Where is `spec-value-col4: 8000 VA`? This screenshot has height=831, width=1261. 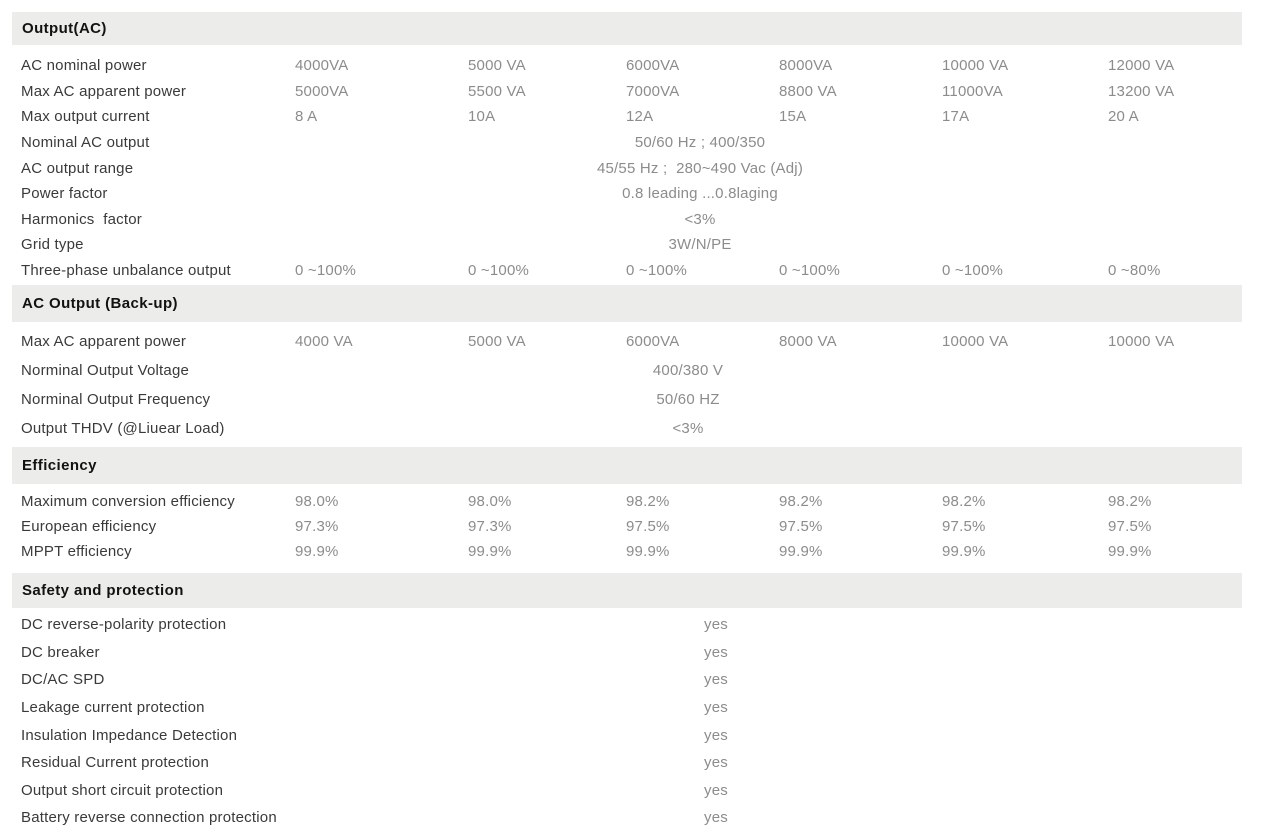
spec-value-col4: 8000 VA is located at coordinates (808, 341).